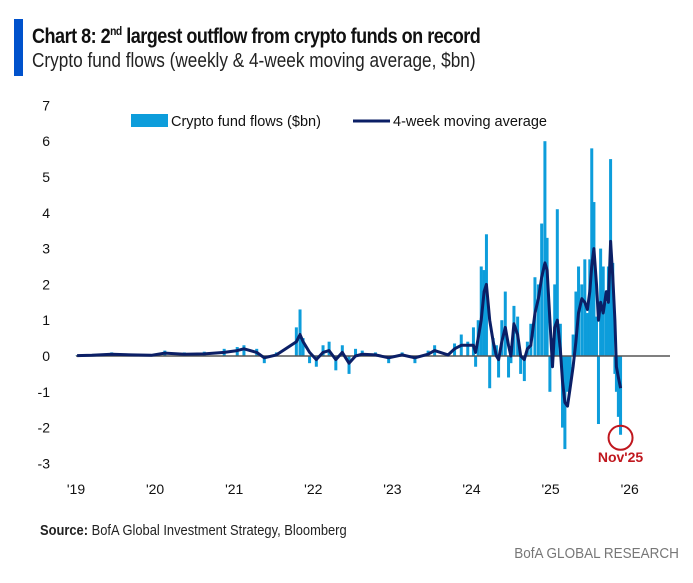 Image resolution: width=693 pixels, height=583 pixels. Describe the element at coordinates (64, 530) in the screenshot. I see `source-label: Source:` at that location.